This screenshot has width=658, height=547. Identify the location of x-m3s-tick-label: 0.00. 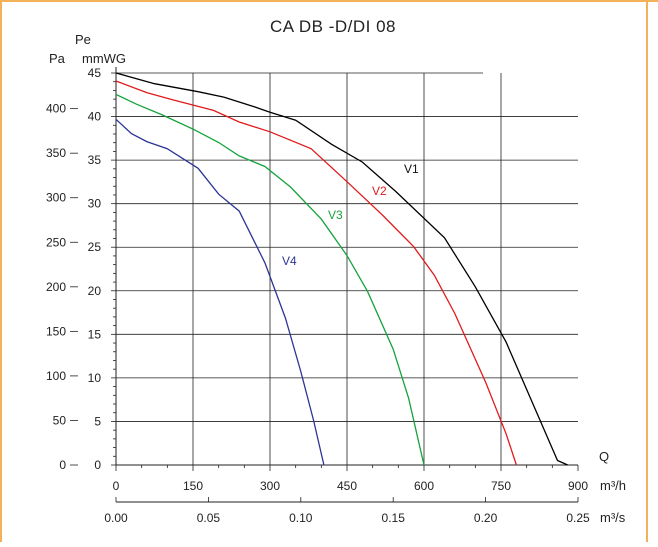
(116, 518).